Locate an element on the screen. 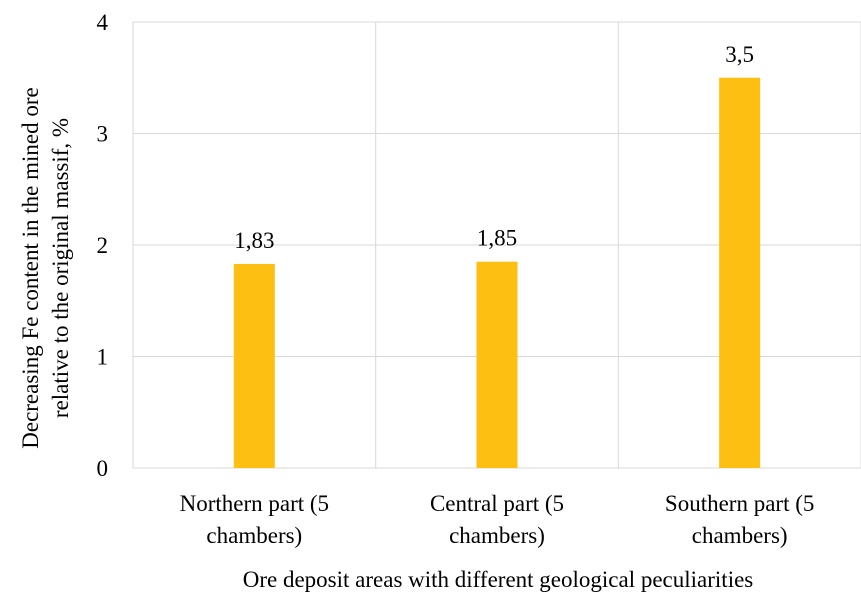  category-label: Central part (5 chambers) is located at coordinates (497, 519).